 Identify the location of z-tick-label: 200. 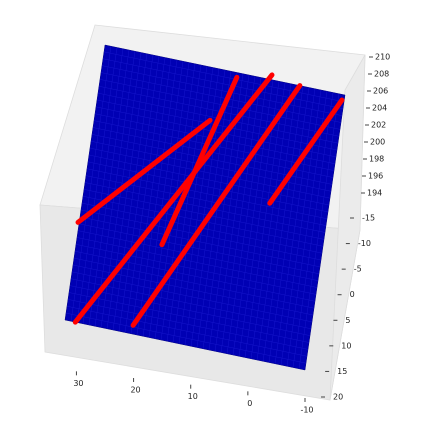
(377, 142).